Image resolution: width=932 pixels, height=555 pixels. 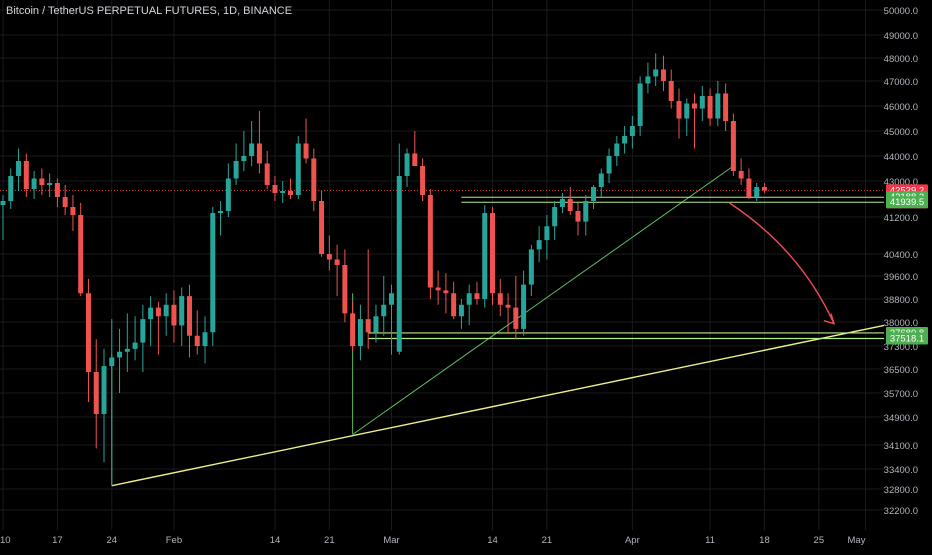 I want to click on drawings-front, so click(x=782, y=263).